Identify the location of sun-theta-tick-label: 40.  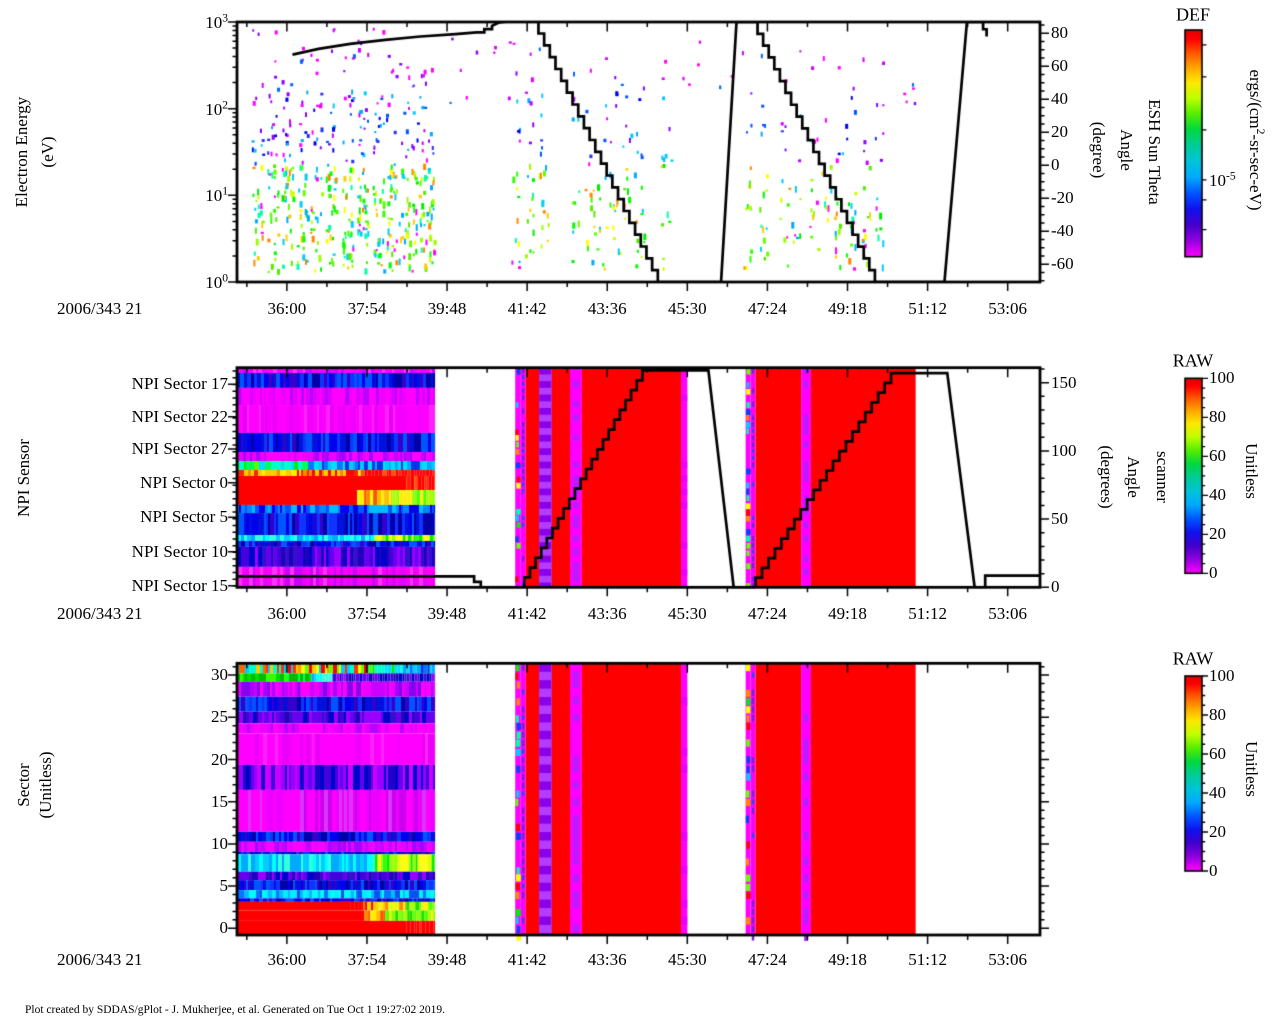
(1059, 99).